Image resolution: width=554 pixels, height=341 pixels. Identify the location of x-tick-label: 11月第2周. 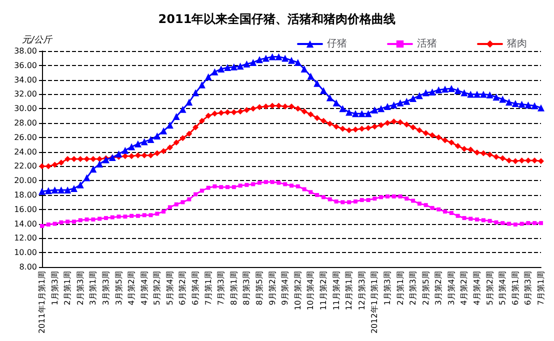
(323, 290).